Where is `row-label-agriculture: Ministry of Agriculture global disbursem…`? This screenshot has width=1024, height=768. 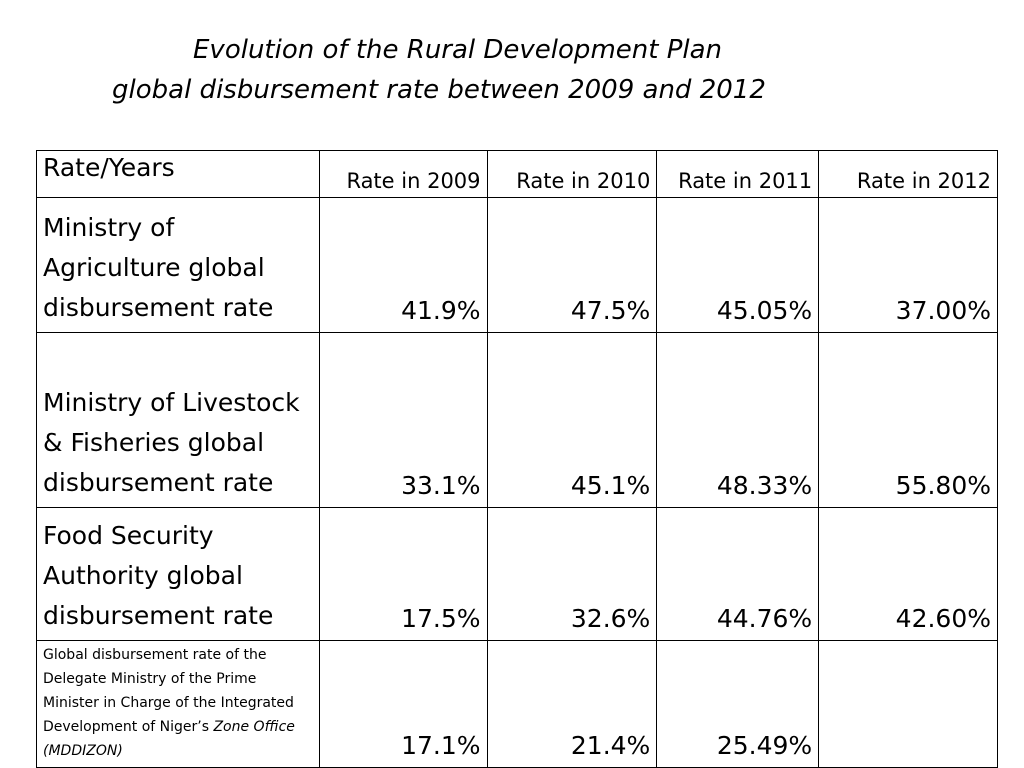 row-label-agriculture: Ministry of Agriculture global disbursem… is located at coordinates (178, 265).